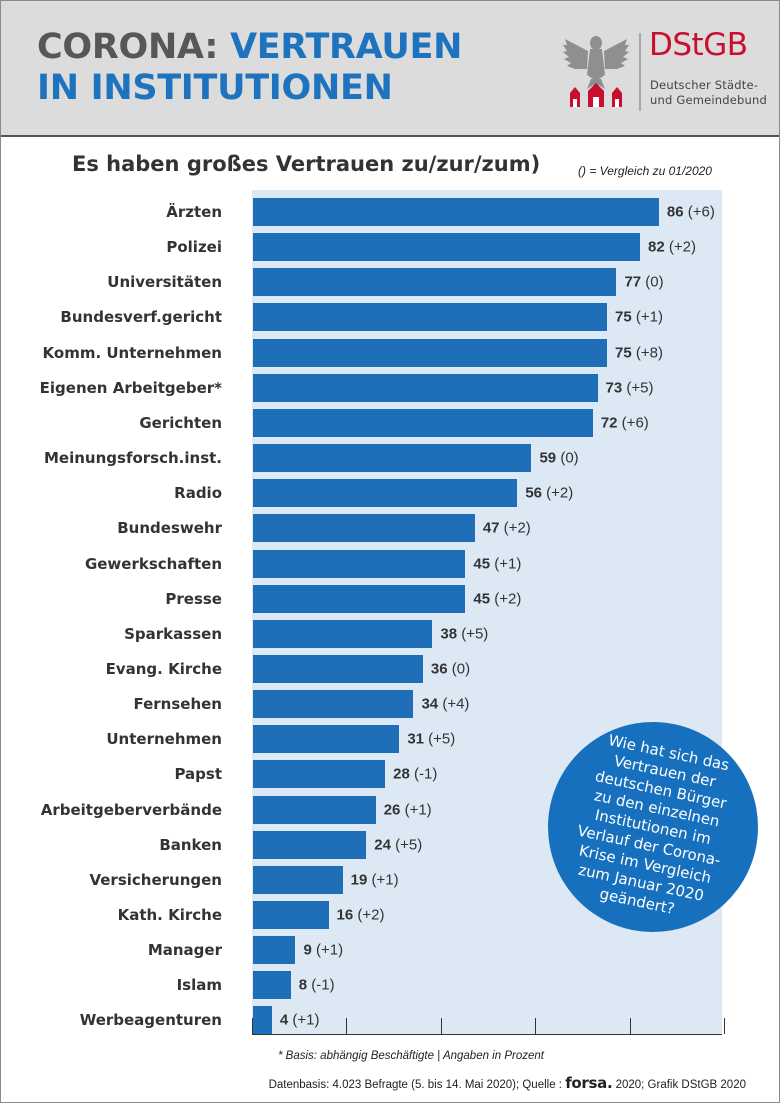 The height and width of the screenshot is (1103, 780). What do you see at coordinates (316, 985) in the screenshot?
I see `value-label: 8 (-1)` at bounding box center [316, 985].